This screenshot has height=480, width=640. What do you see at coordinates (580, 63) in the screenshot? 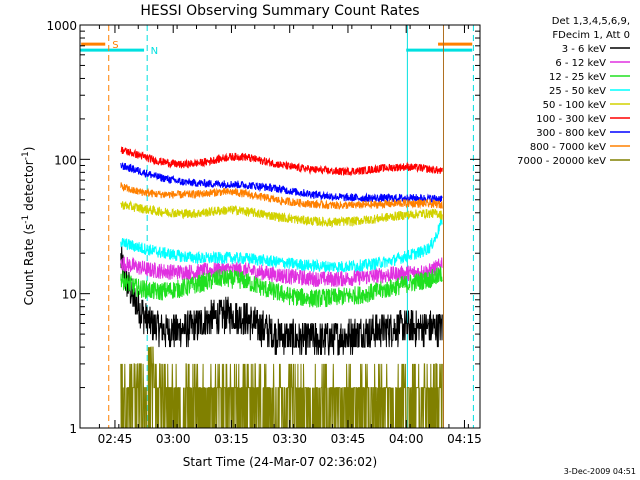
I see `legend-entry-label: 6 - 12 keV` at bounding box center [580, 63].